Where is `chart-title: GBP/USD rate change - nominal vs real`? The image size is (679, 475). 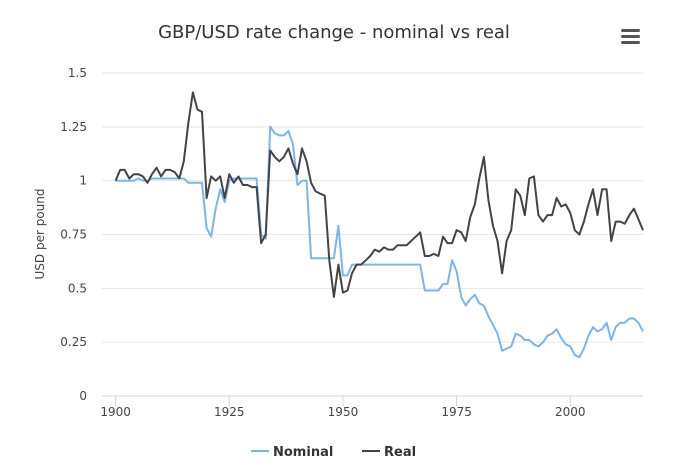
chart-title: GBP/USD rate change - nominal vs real is located at coordinates (334, 32).